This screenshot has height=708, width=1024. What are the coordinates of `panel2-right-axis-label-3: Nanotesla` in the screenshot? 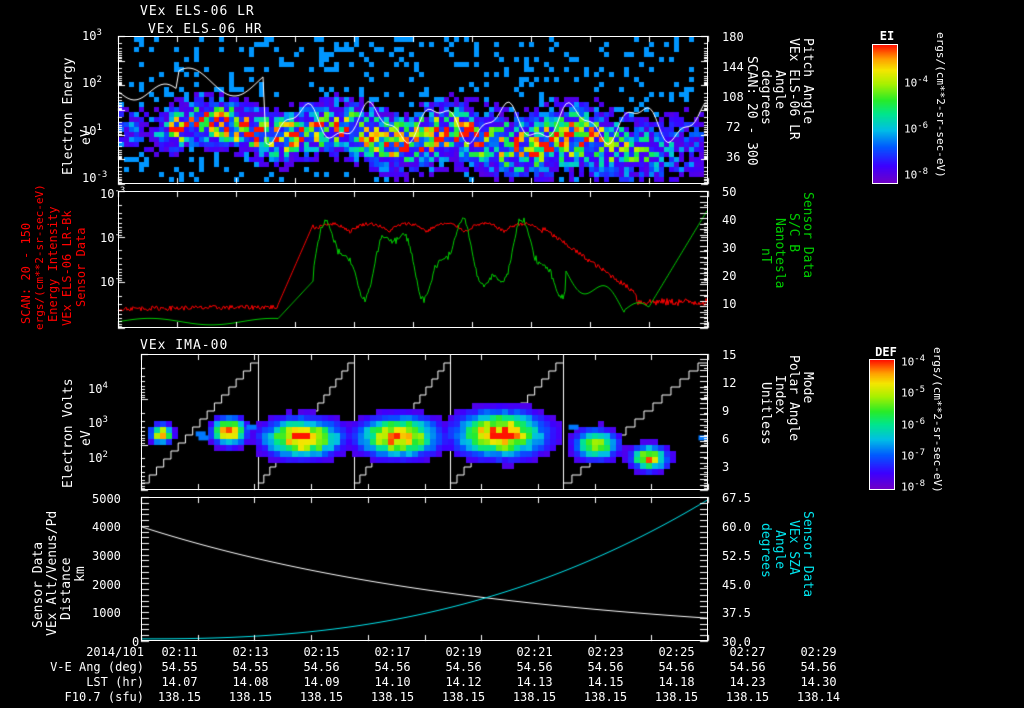 It's located at (779, 253).